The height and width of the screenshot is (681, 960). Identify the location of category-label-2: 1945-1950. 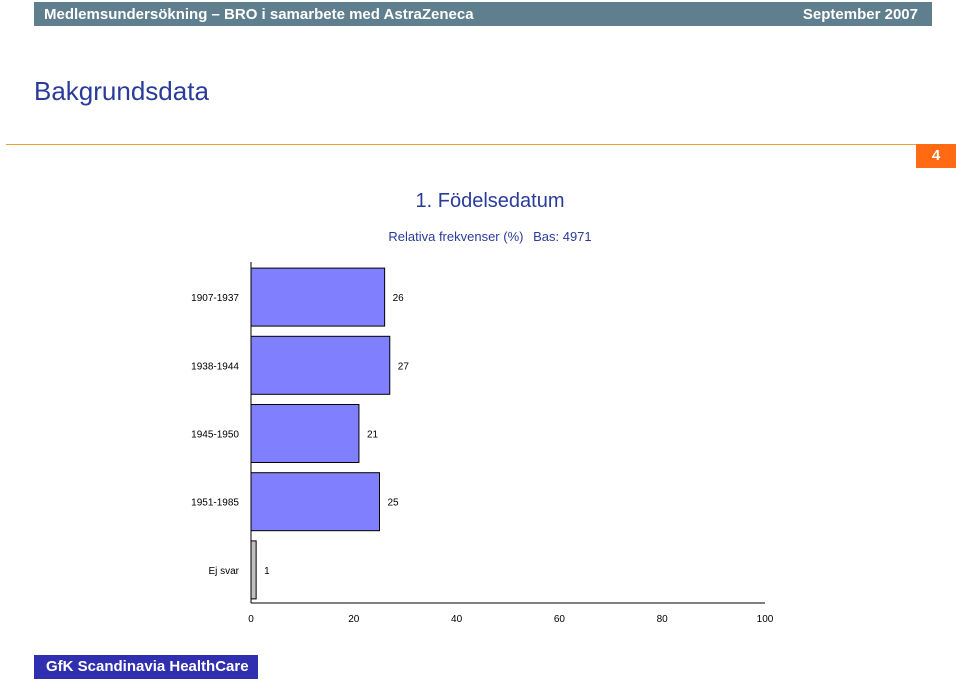
(215, 435).